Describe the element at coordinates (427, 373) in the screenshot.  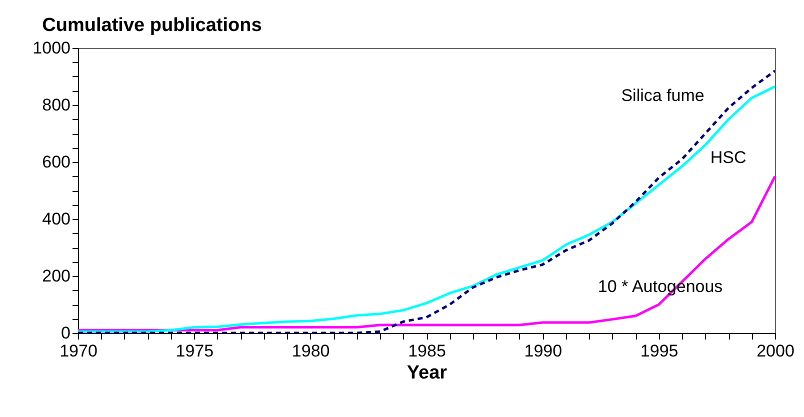
I see `x-axis-title: Year` at that location.